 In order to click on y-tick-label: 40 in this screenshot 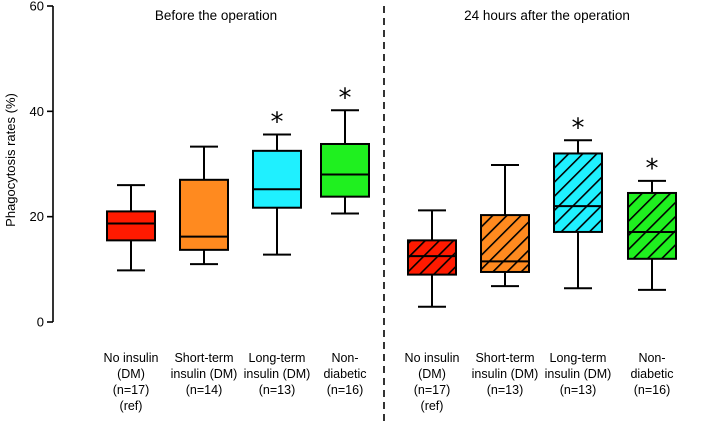, I will do `click(37, 111)`.